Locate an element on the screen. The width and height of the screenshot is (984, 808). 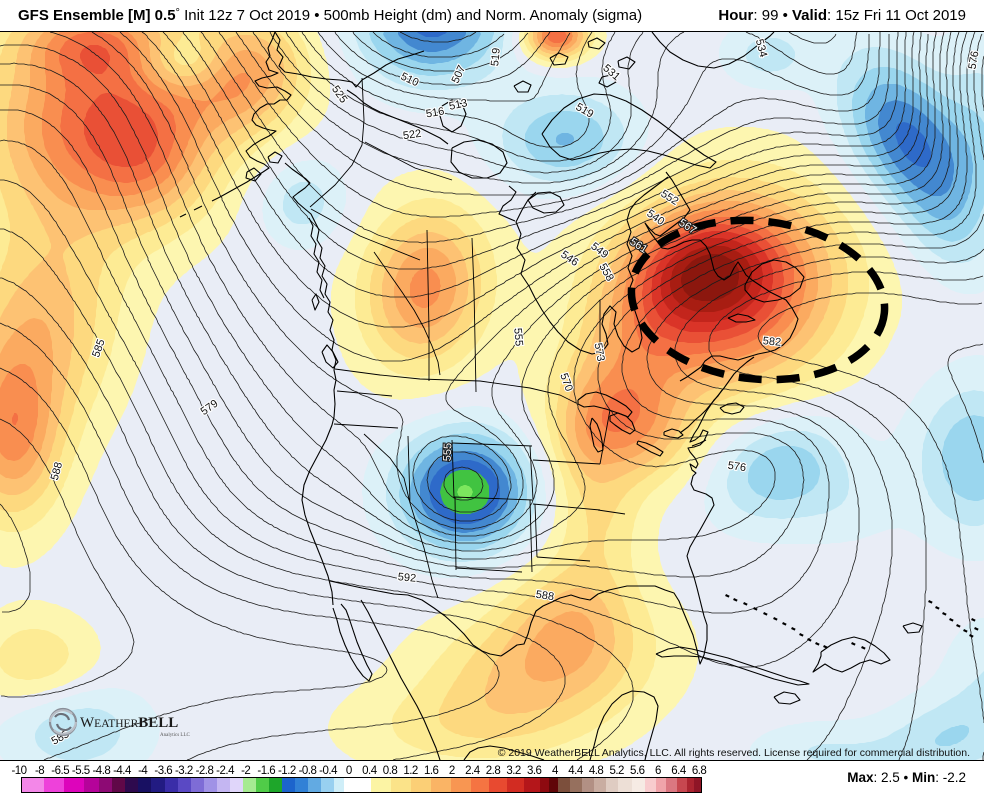
svg-text: 510 is located at coordinates (410, 80).